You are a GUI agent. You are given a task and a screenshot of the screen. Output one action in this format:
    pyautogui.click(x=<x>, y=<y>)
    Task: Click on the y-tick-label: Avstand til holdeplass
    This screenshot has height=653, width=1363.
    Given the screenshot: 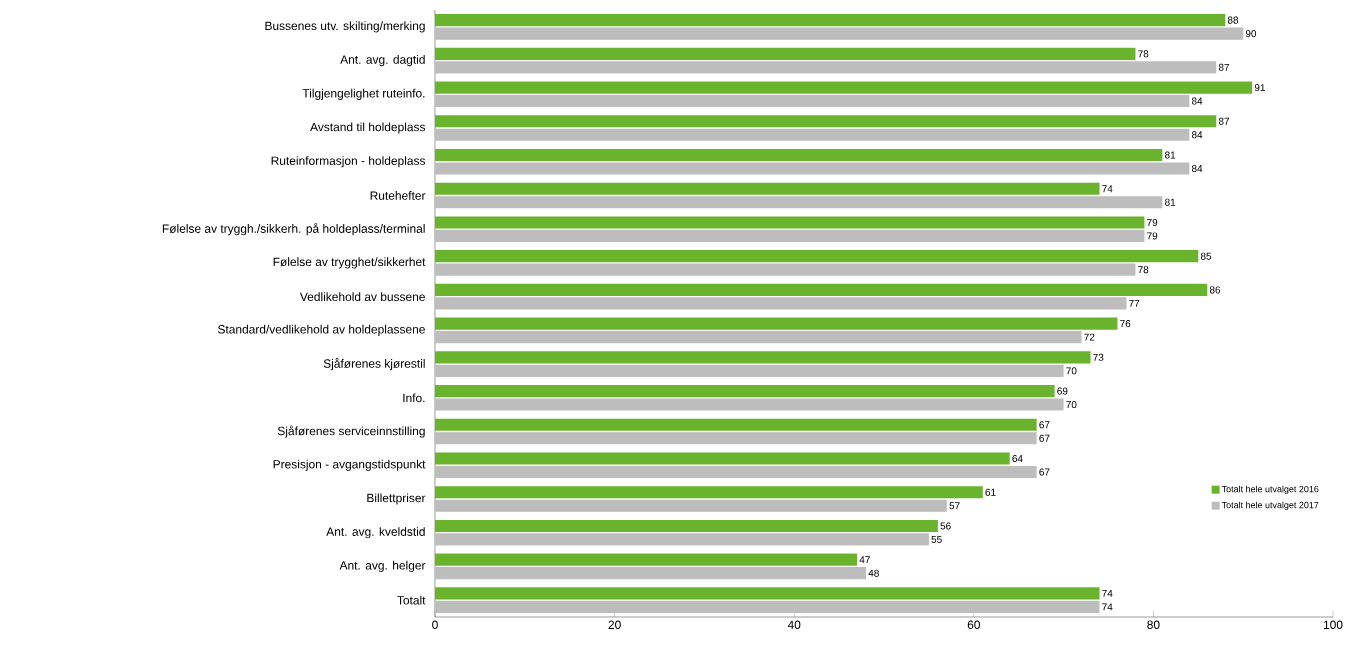 What is the action you would take?
    pyautogui.click(x=368, y=128)
    